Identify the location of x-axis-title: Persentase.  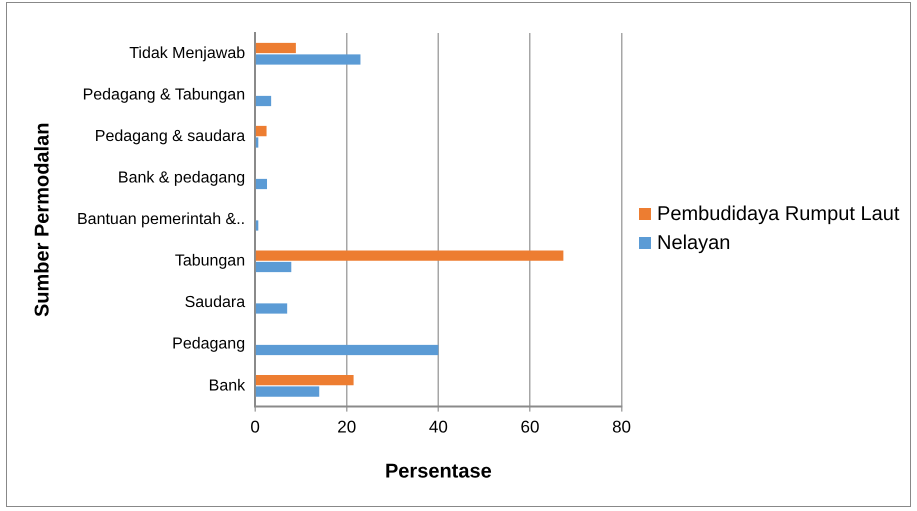
(438, 471).